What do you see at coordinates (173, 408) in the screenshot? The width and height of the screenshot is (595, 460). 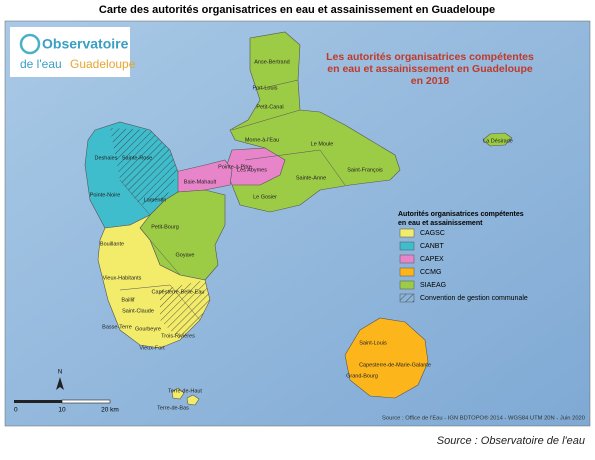 I see `commune-label: Terre-de-Bas` at bounding box center [173, 408].